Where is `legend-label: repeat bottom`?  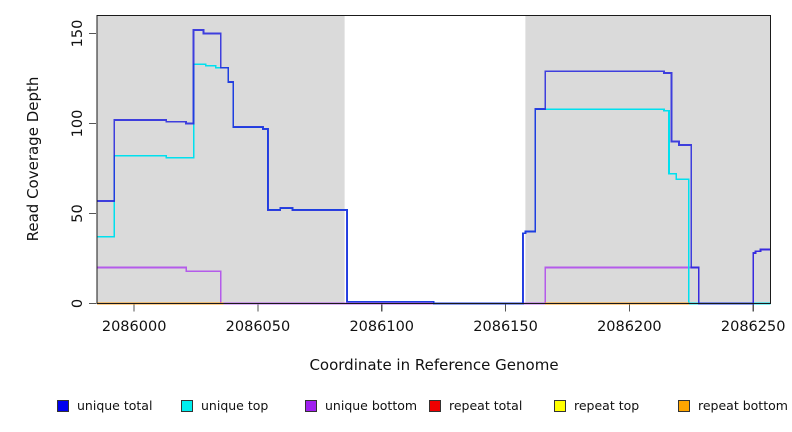
legend-label: repeat bottom is located at coordinates (743, 405).